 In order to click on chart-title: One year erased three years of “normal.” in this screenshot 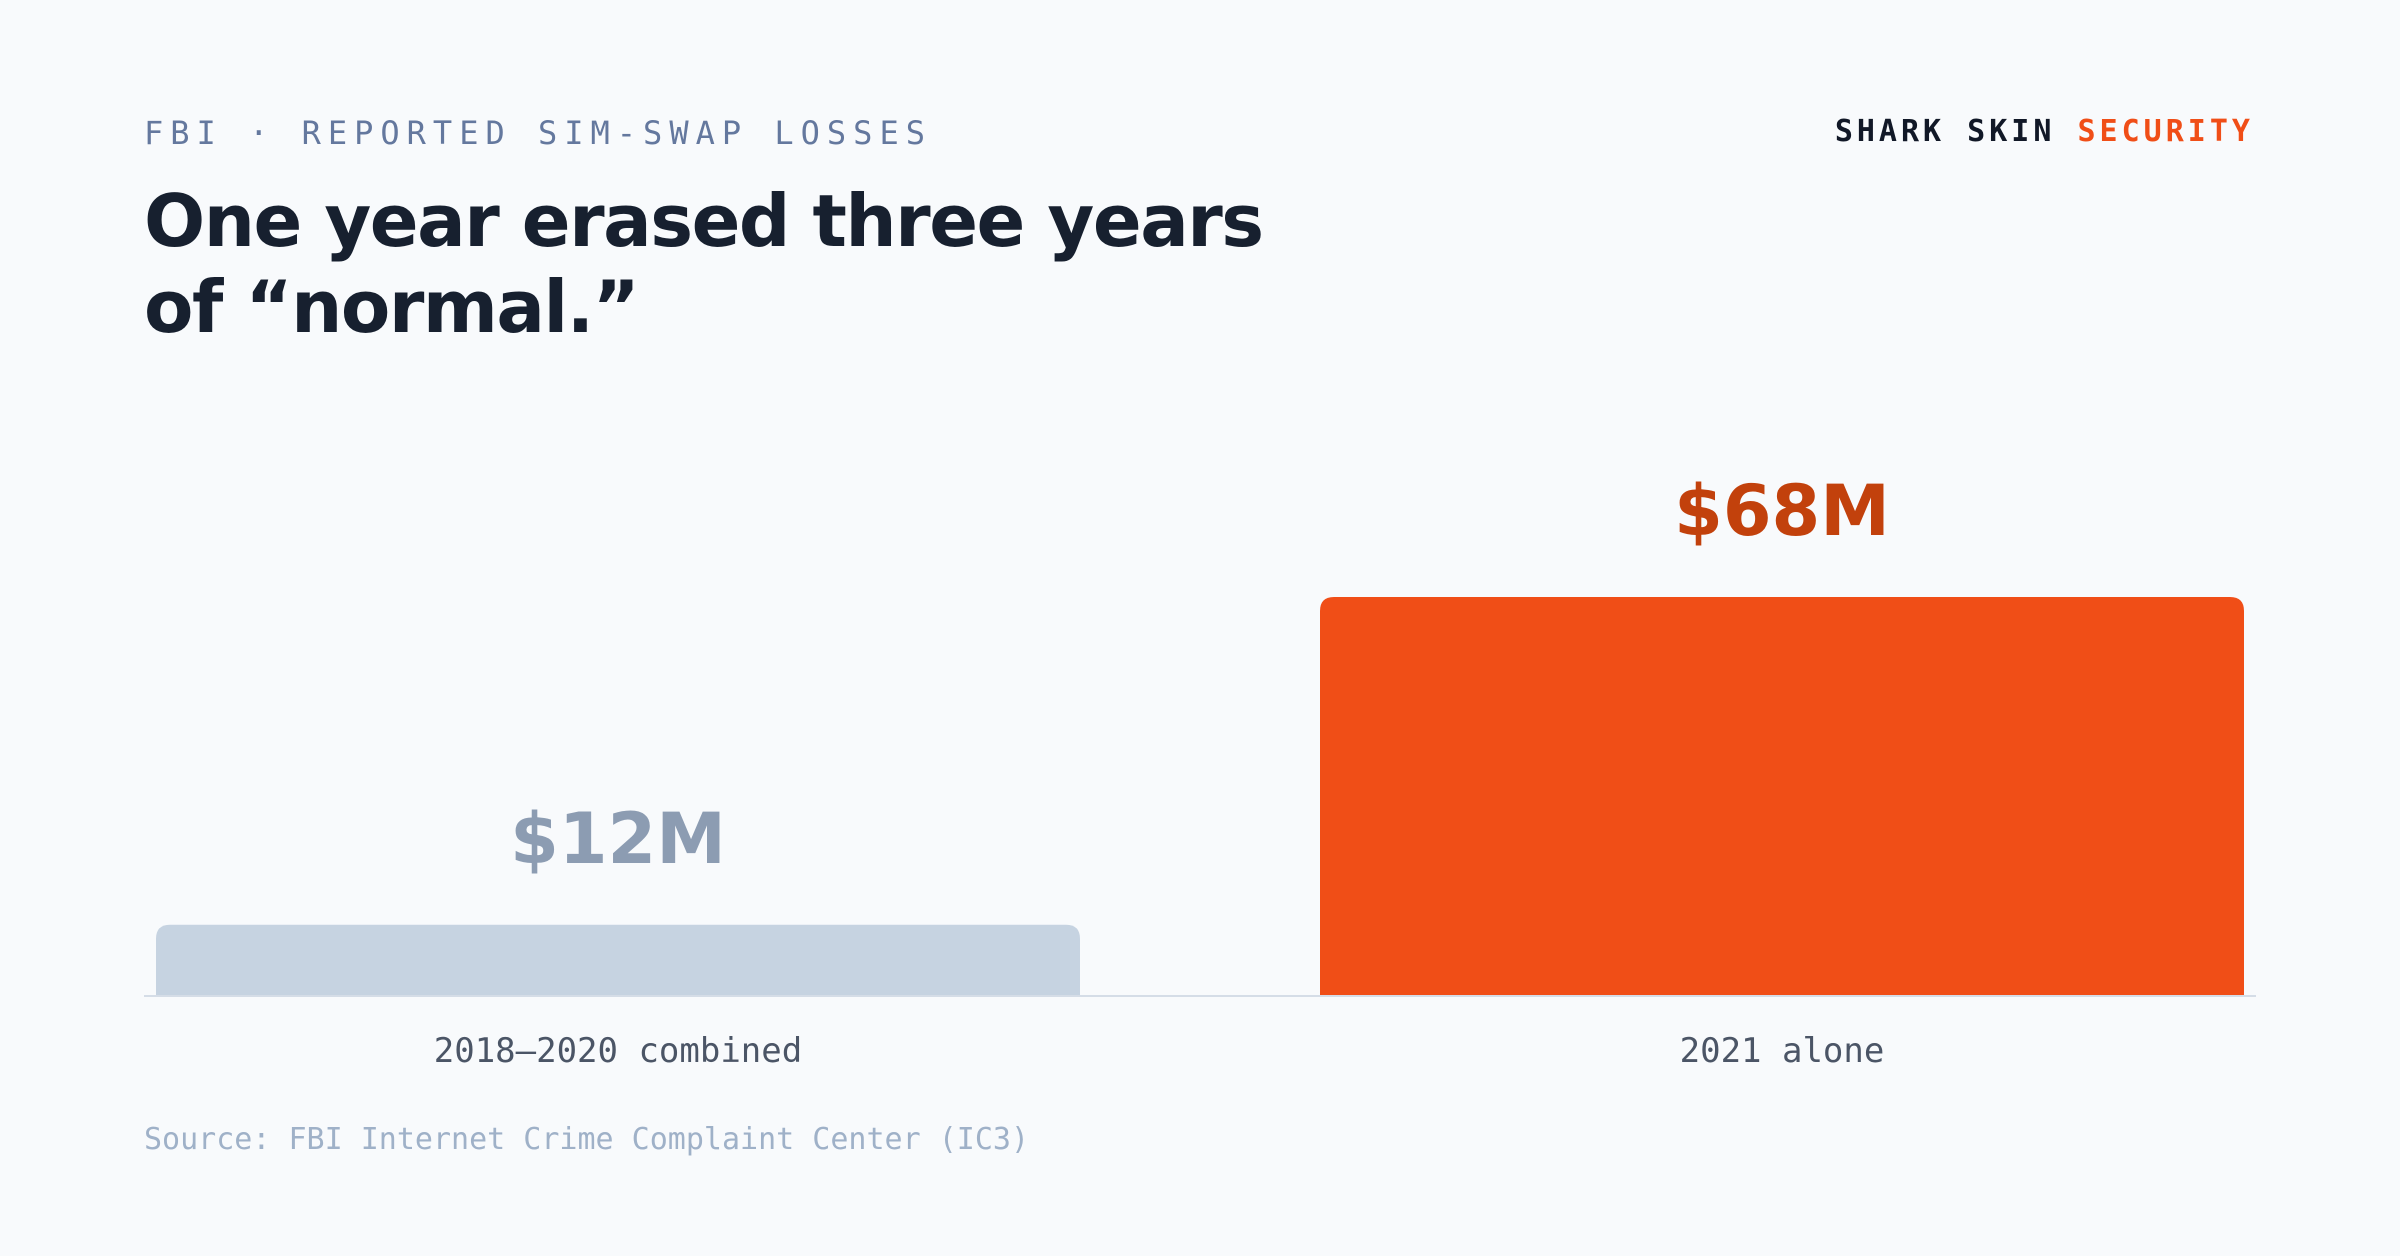, I will do `click(704, 264)`.